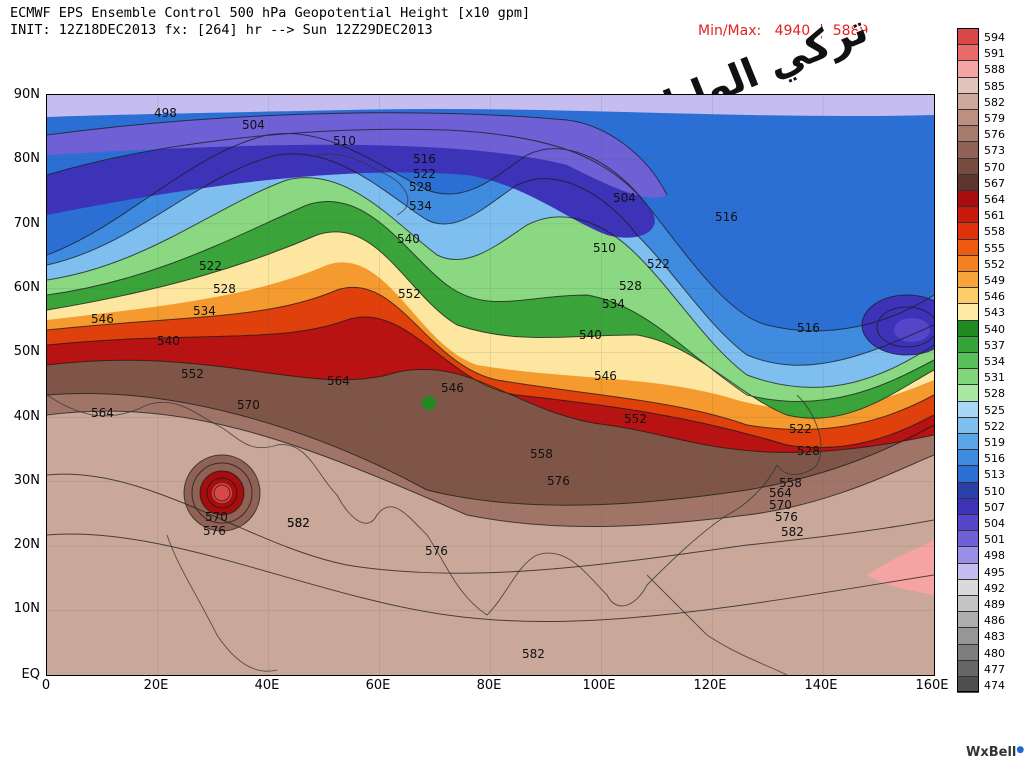  What do you see at coordinates (932, 685) in the screenshot?
I see `lon-label-160e: 160E` at bounding box center [932, 685].